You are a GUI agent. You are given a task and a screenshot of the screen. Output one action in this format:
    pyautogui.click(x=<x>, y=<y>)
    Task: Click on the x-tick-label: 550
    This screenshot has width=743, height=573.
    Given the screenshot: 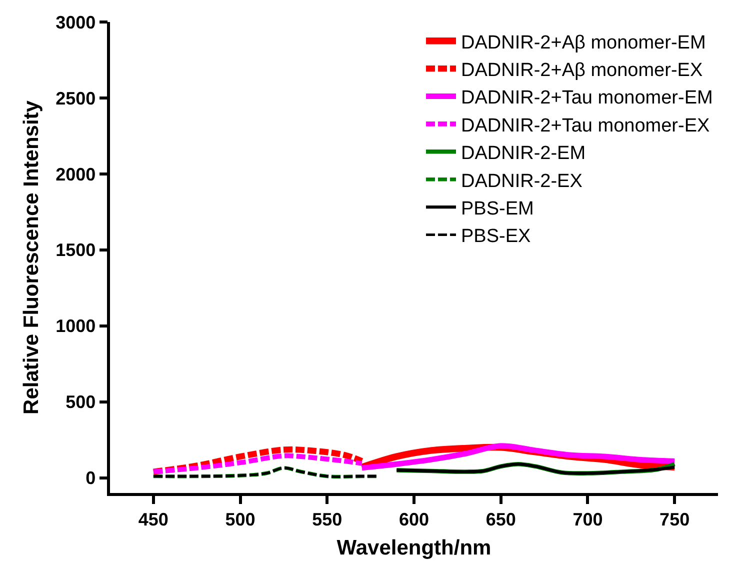 What is the action you would take?
    pyautogui.click(x=327, y=519)
    